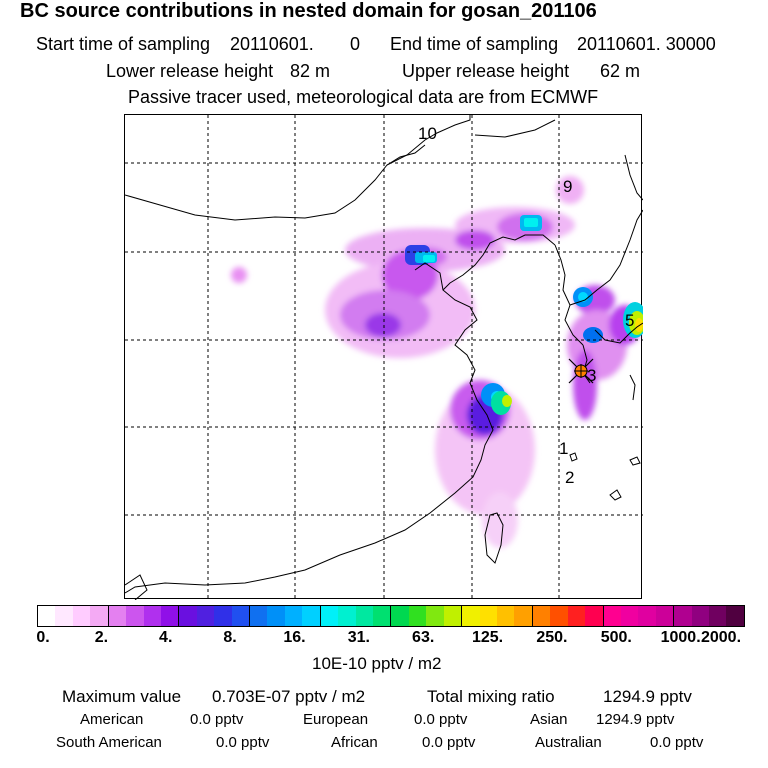 This screenshot has width=768, height=768. What do you see at coordinates (230, 637) in the screenshot?
I see `colorbar-tick-label: 8.` at bounding box center [230, 637].